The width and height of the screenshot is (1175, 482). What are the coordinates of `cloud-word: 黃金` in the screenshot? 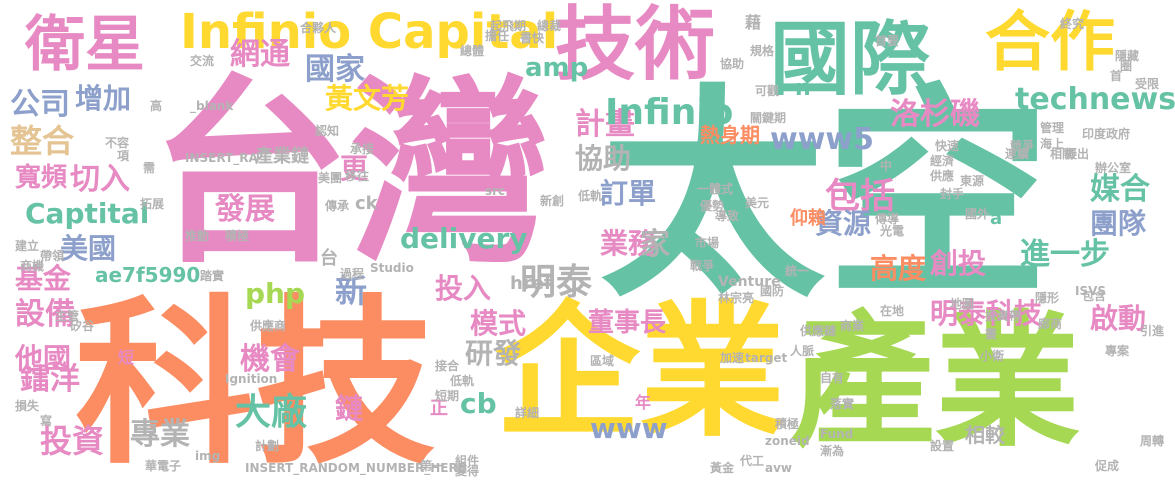 It's located at (722, 468).